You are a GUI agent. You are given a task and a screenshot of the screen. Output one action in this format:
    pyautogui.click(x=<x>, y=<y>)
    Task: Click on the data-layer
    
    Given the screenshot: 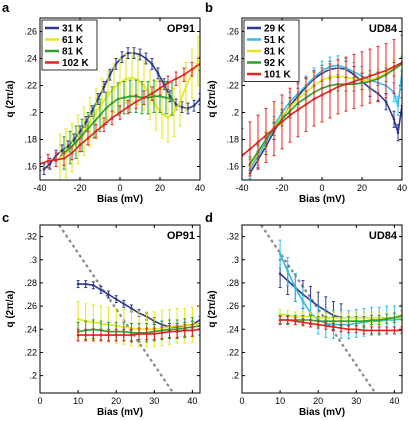 What is the action you would take?
    pyautogui.click(x=331, y=309)
    